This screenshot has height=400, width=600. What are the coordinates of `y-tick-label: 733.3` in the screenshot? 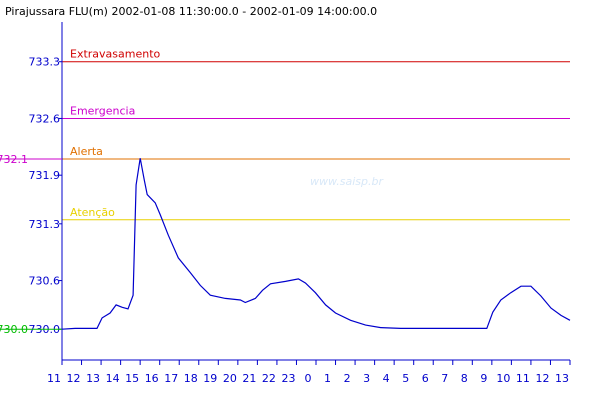 It's located at (45, 62).